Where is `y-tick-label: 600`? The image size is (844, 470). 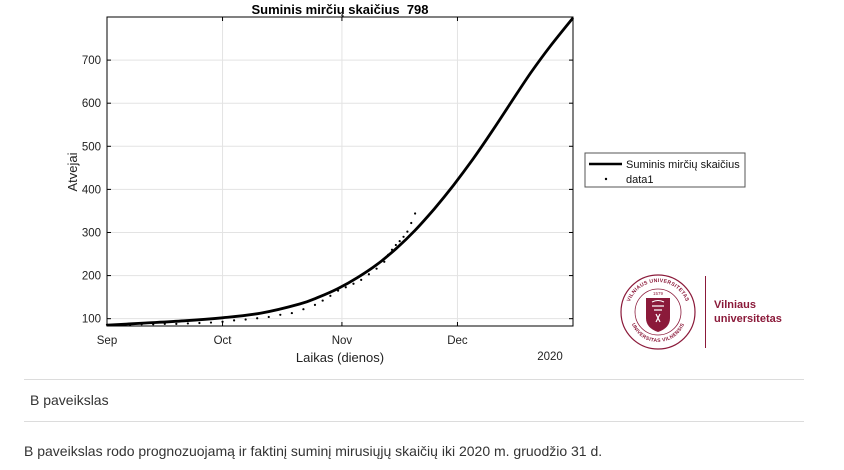
y-tick-label: 600 is located at coordinates (91, 104).